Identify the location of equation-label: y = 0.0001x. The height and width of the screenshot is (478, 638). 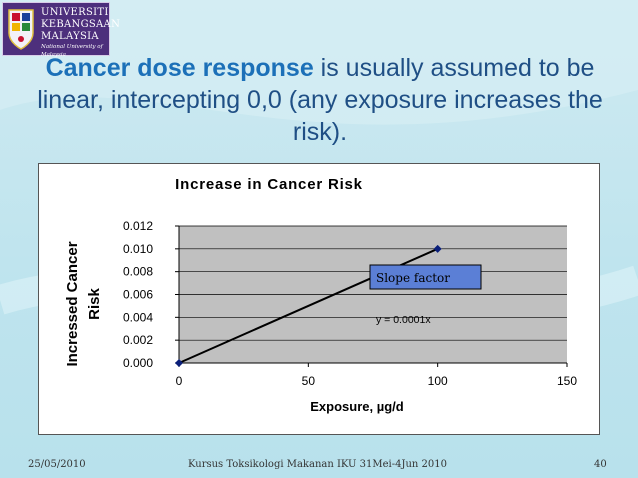
(403, 320).